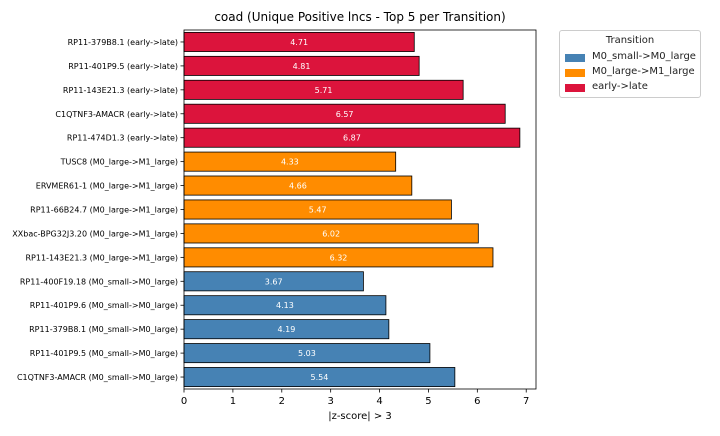 The height and width of the screenshot is (436, 720). I want to click on bar-value-label: 6.02, so click(331, 233).